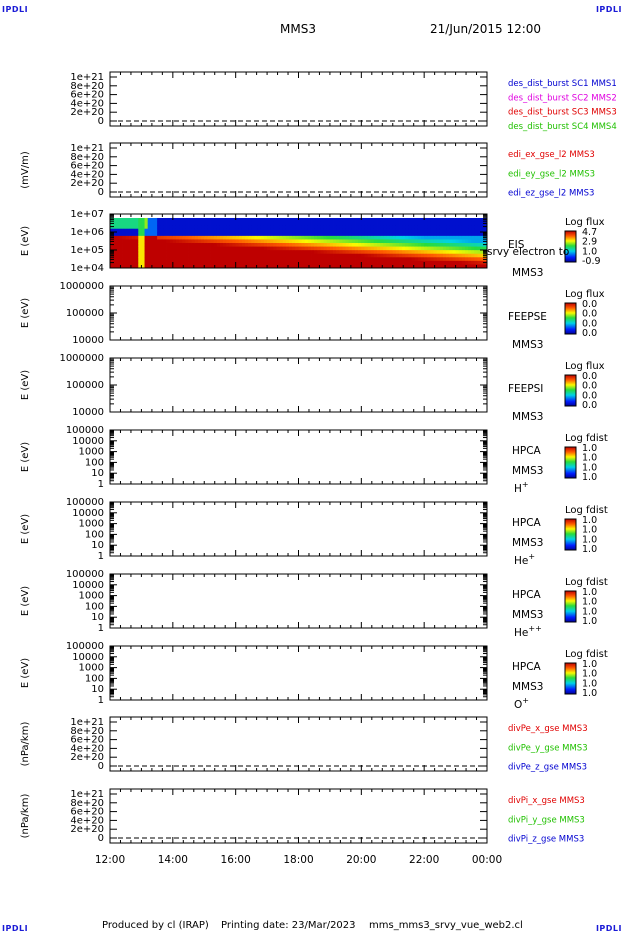  I want to click on legend-entry: divPi_y_gse MMS3, so click(546, 820).